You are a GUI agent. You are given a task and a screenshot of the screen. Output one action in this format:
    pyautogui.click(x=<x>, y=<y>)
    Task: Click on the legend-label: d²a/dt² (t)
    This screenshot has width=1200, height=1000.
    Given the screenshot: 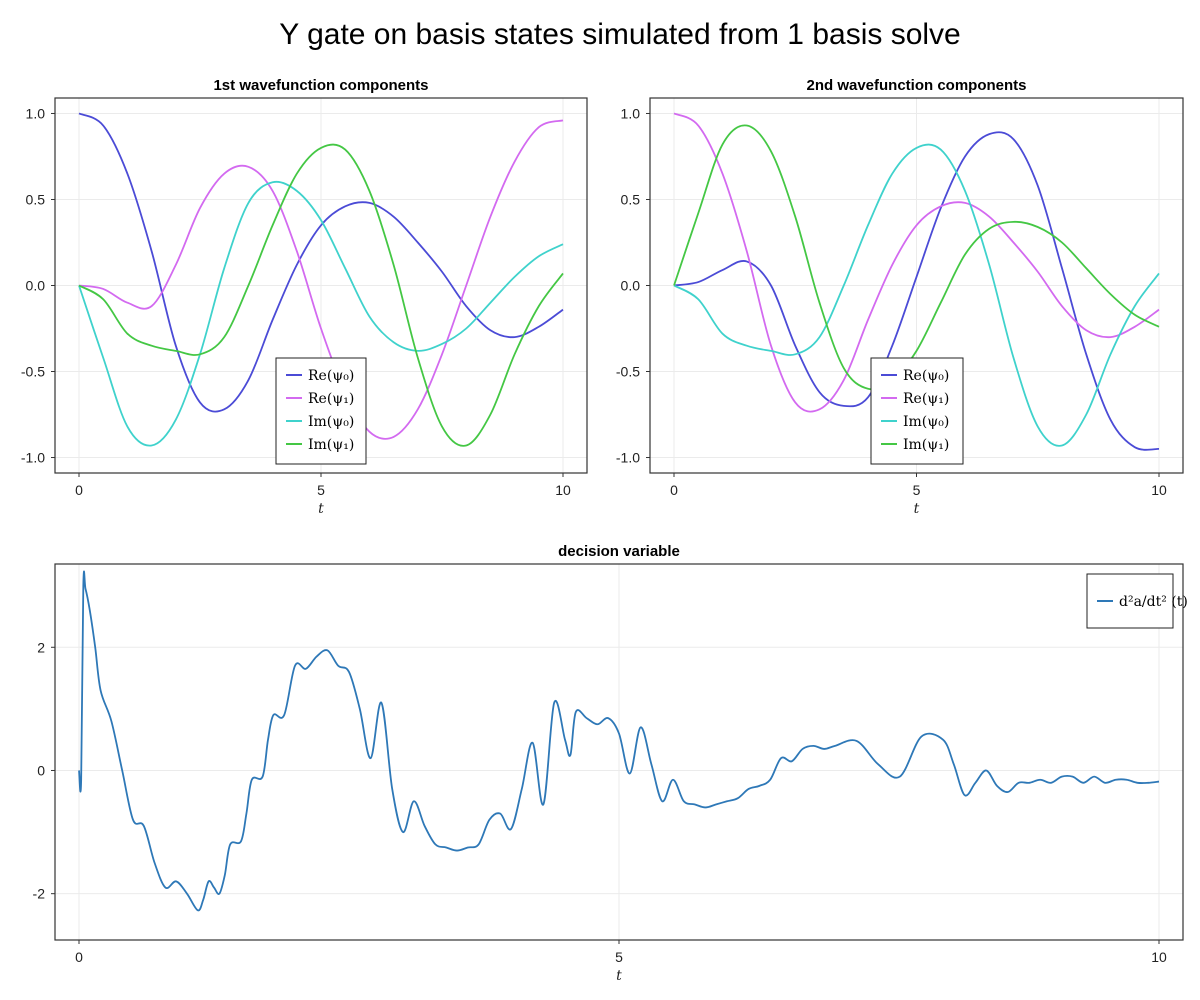 What is the action you would take?
    pyautogui.click(x=1153, y=602)
    